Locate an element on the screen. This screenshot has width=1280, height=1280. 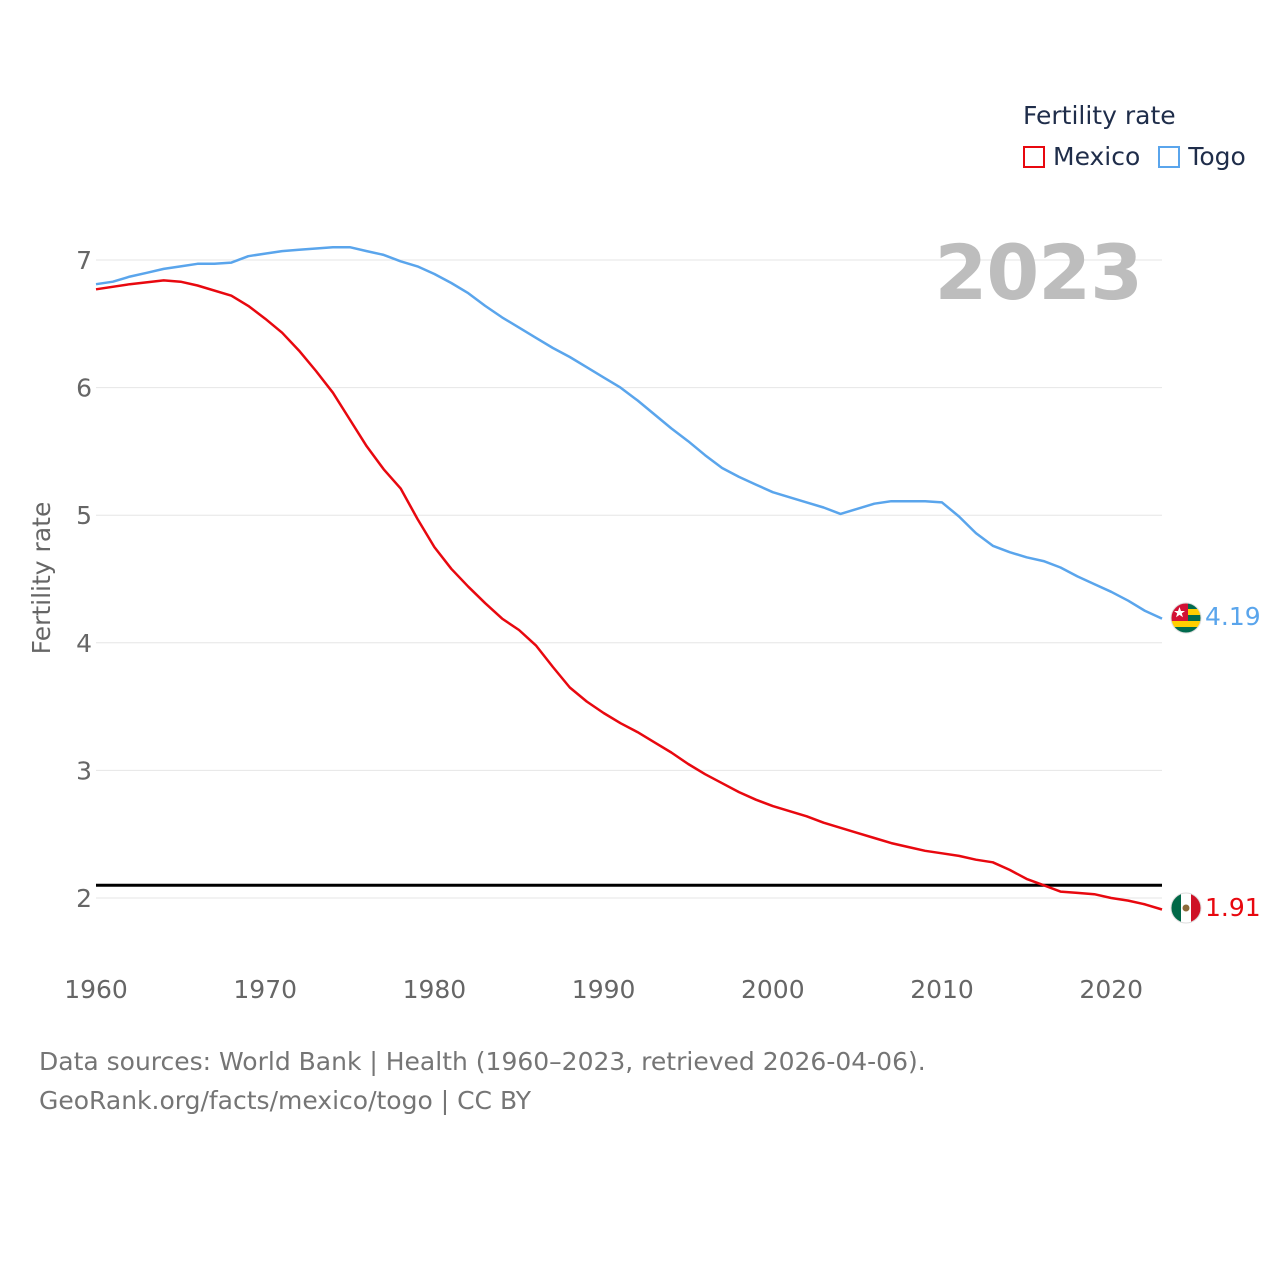
legend-swatch-mexico is located at coordinates (1034, 157).